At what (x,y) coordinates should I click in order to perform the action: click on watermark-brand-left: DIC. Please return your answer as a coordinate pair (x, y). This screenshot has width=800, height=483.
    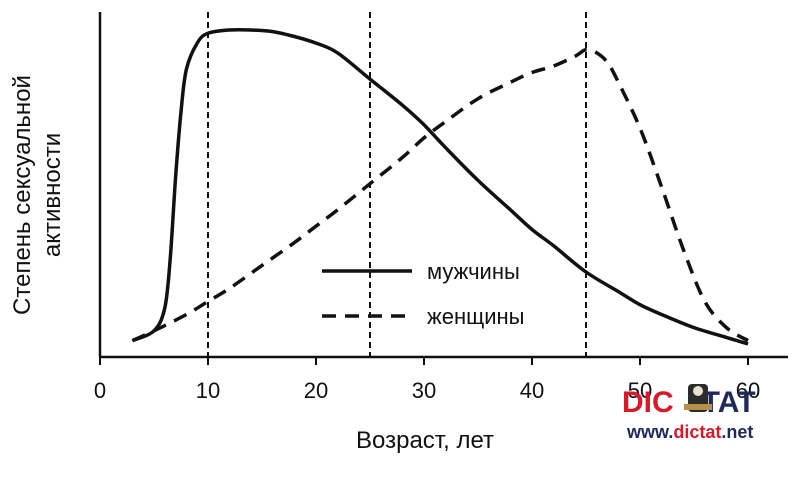
    Looking at the image, I should click on (648, 402).